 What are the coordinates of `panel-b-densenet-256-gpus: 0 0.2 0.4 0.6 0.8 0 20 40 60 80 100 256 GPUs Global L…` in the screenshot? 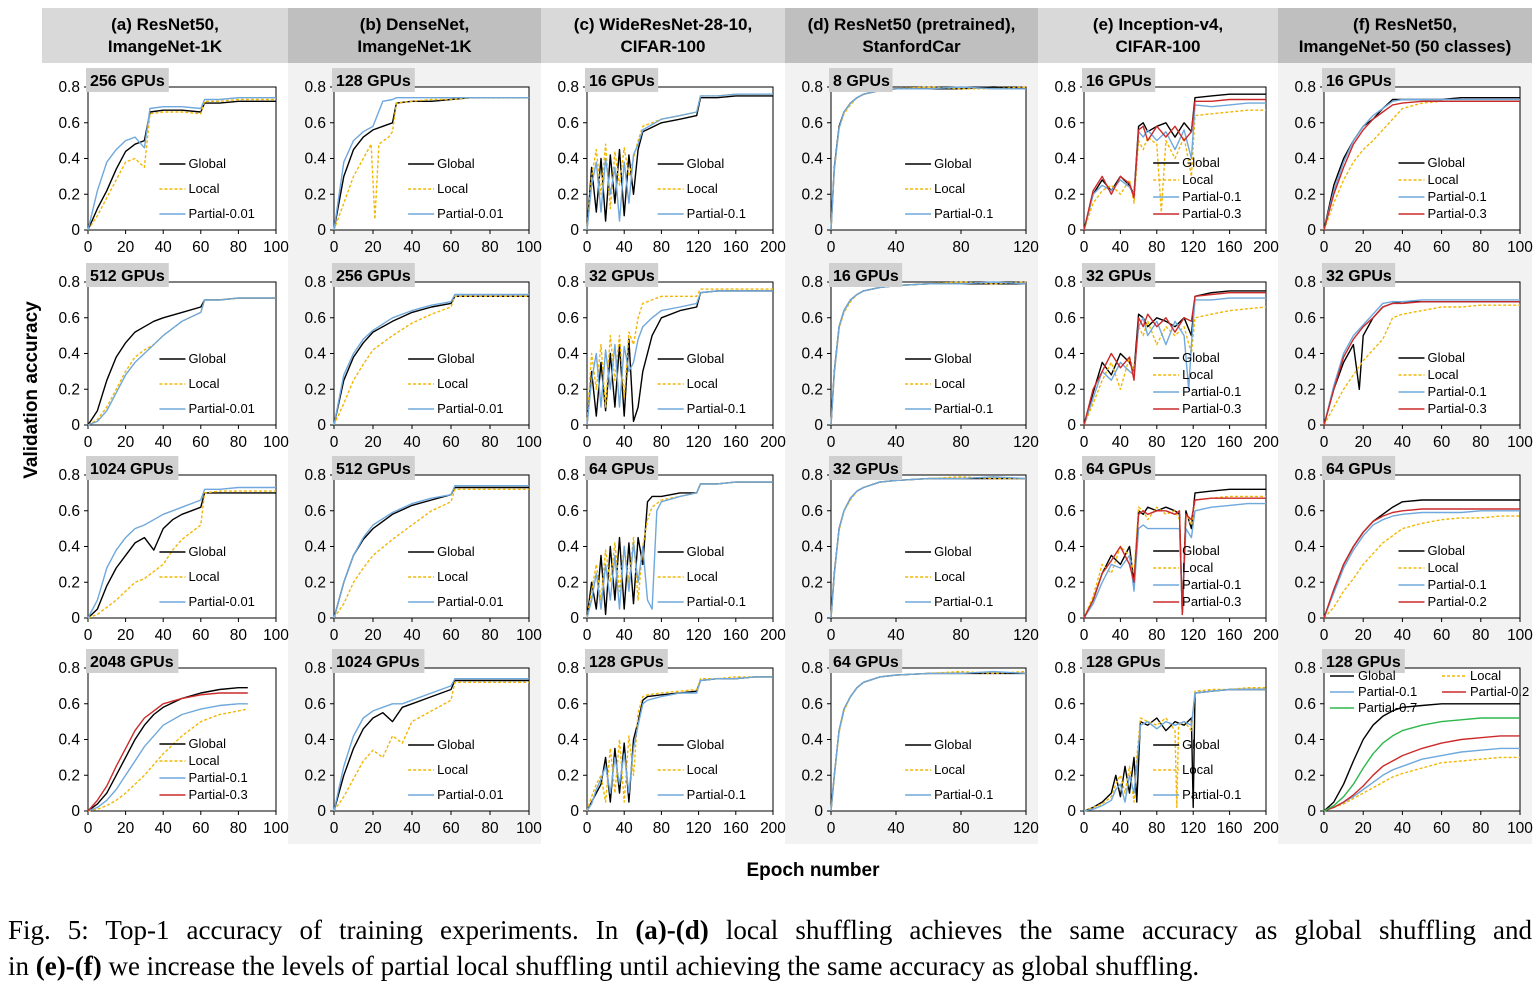 It's located at (423, 357).